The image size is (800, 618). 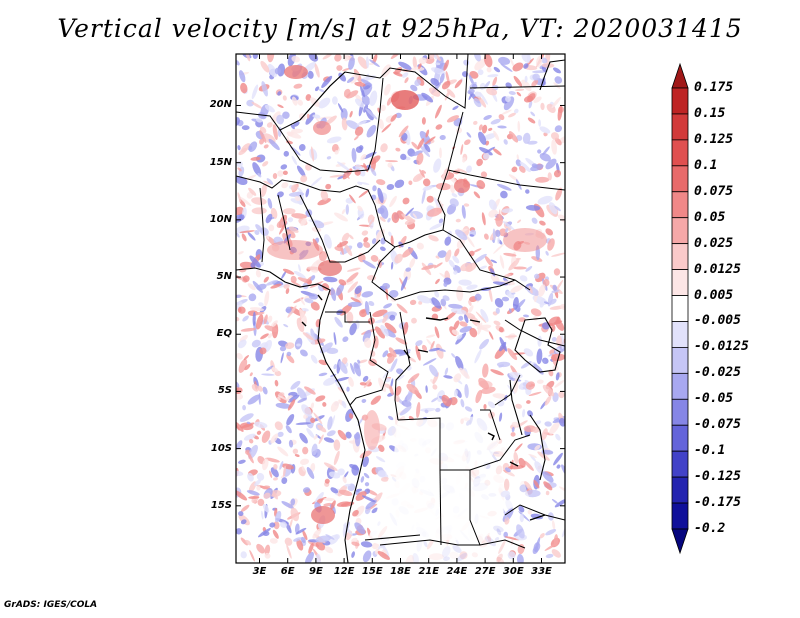 What do you see at coordinates (322, 128) in the screenshot?
I see `updraft-patch` at bounding box center [322, 128].